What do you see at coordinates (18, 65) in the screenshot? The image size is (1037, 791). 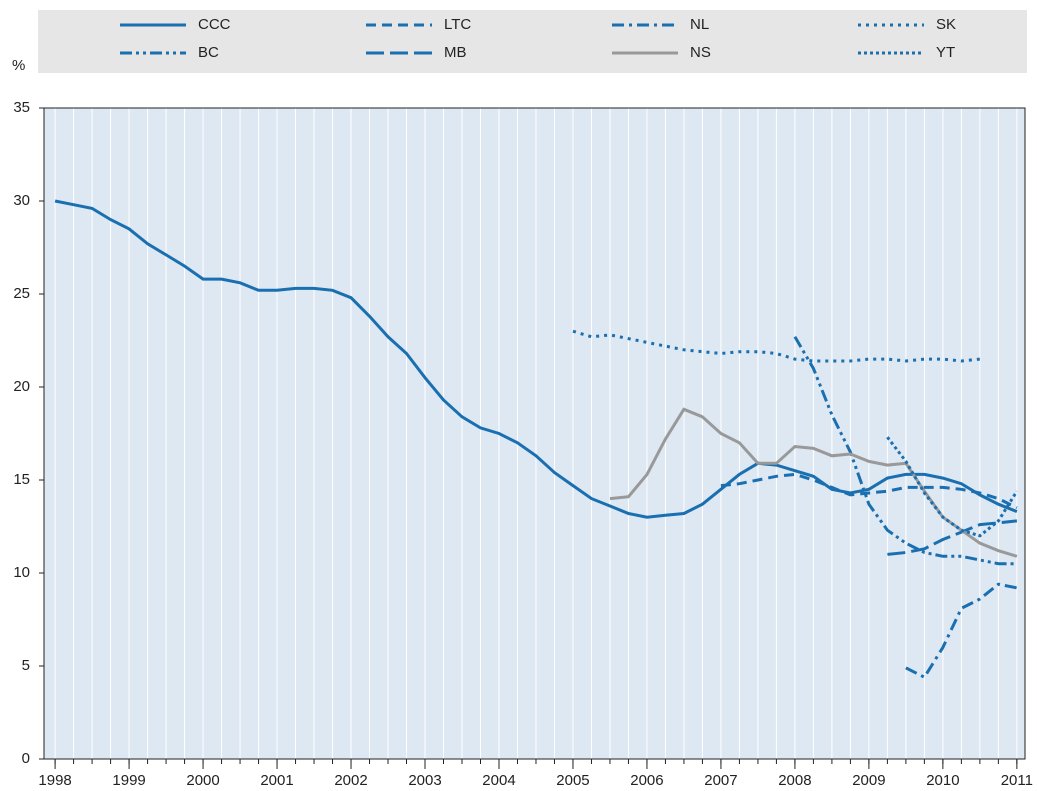 I see `y-unit: %` at bounding box center [18, 65].